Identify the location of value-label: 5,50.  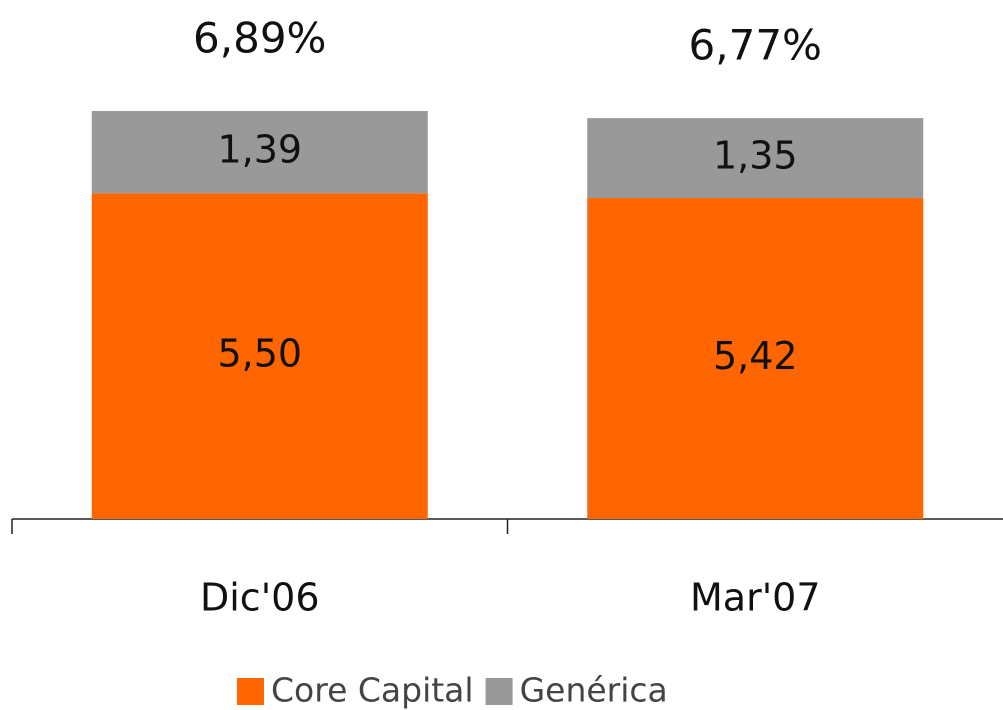
(259, 354).